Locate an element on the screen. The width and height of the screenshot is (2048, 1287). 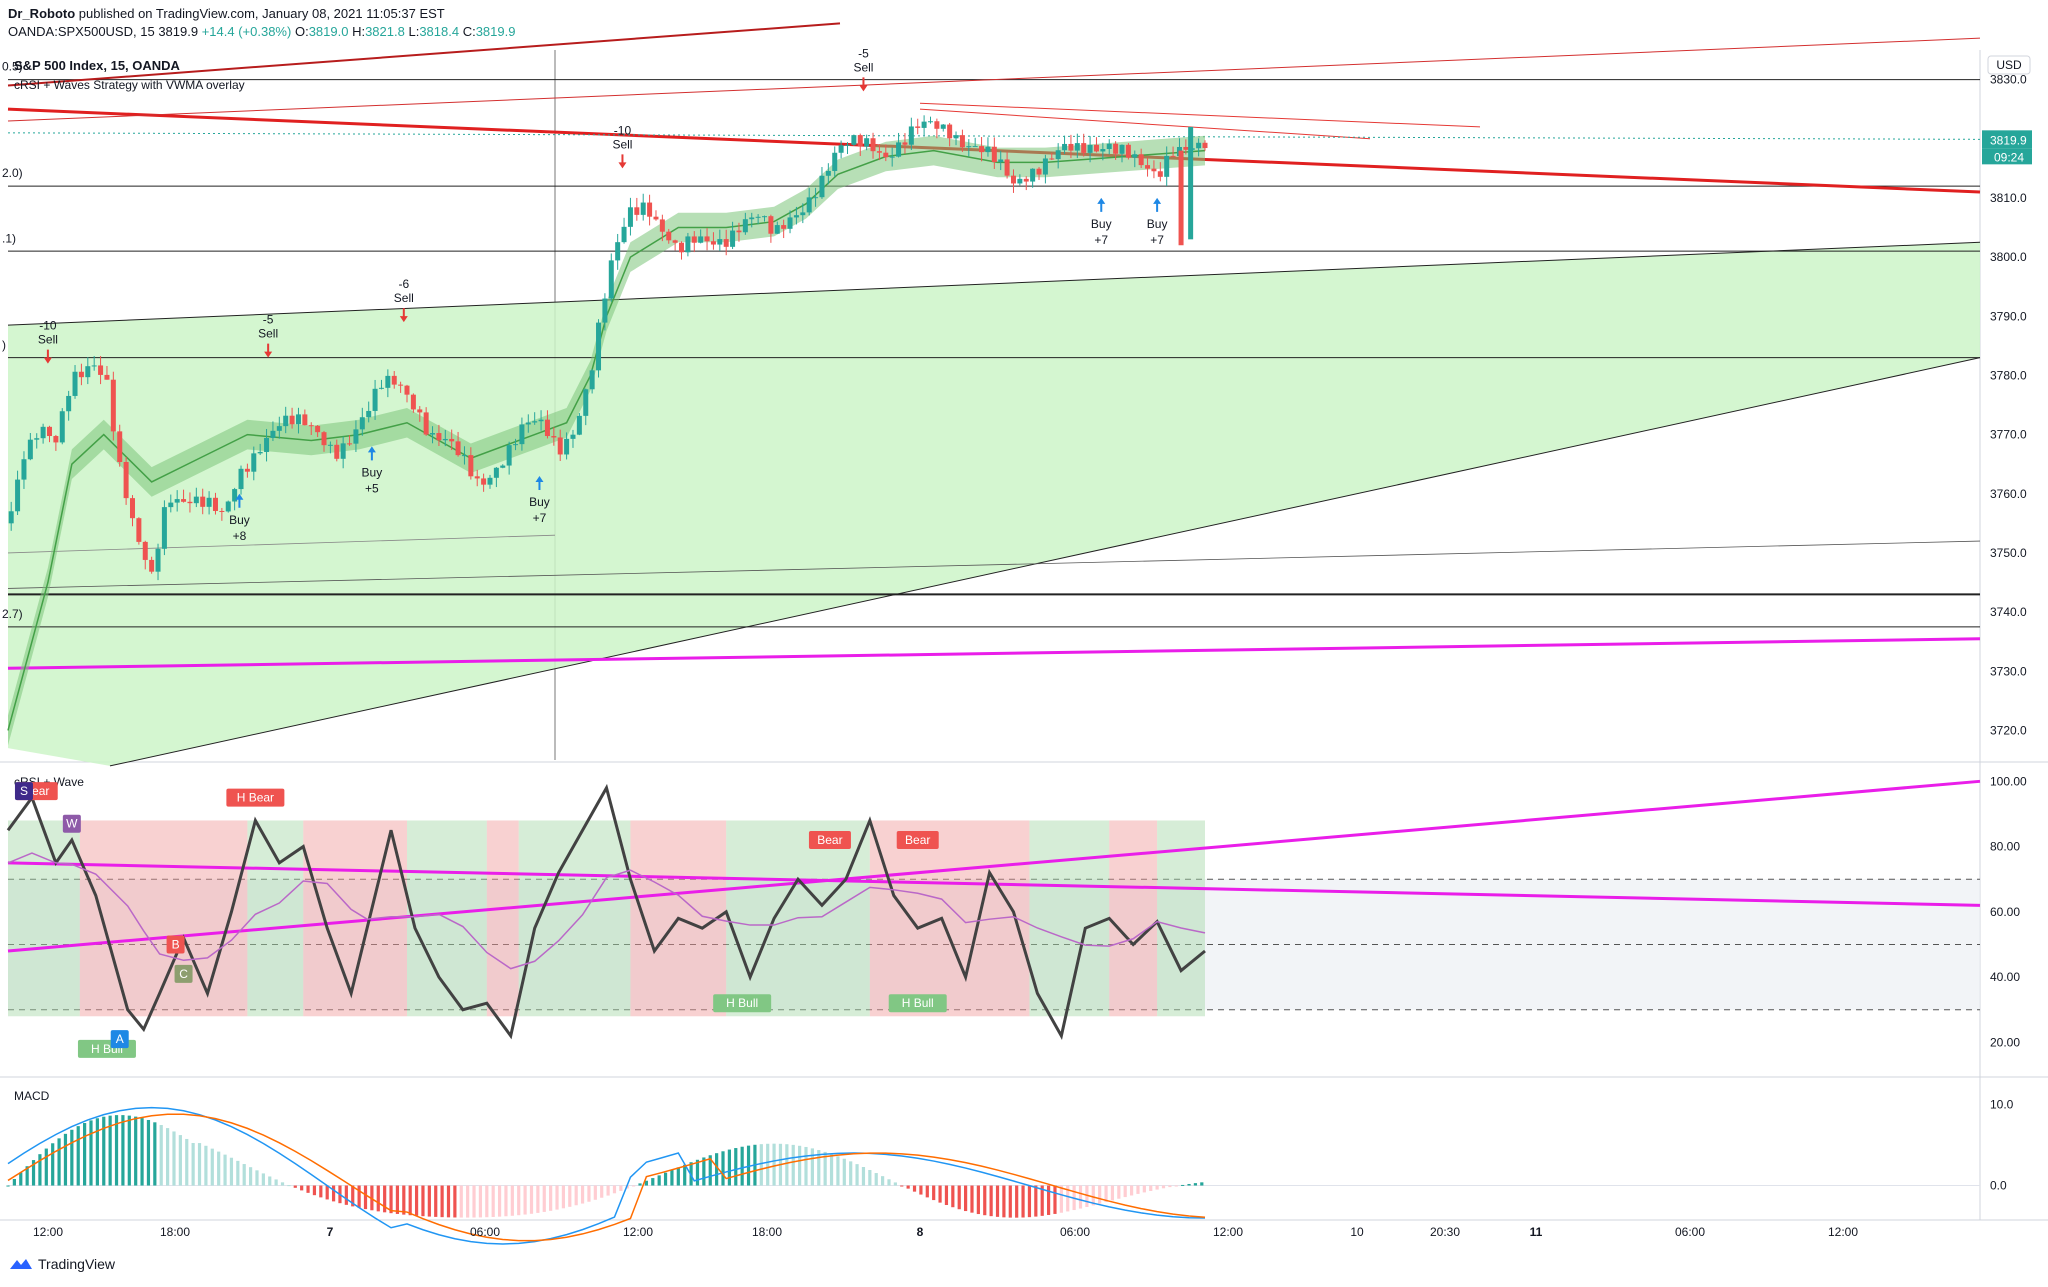
high-value: 3821.8 is located at coordinates (385, 31).